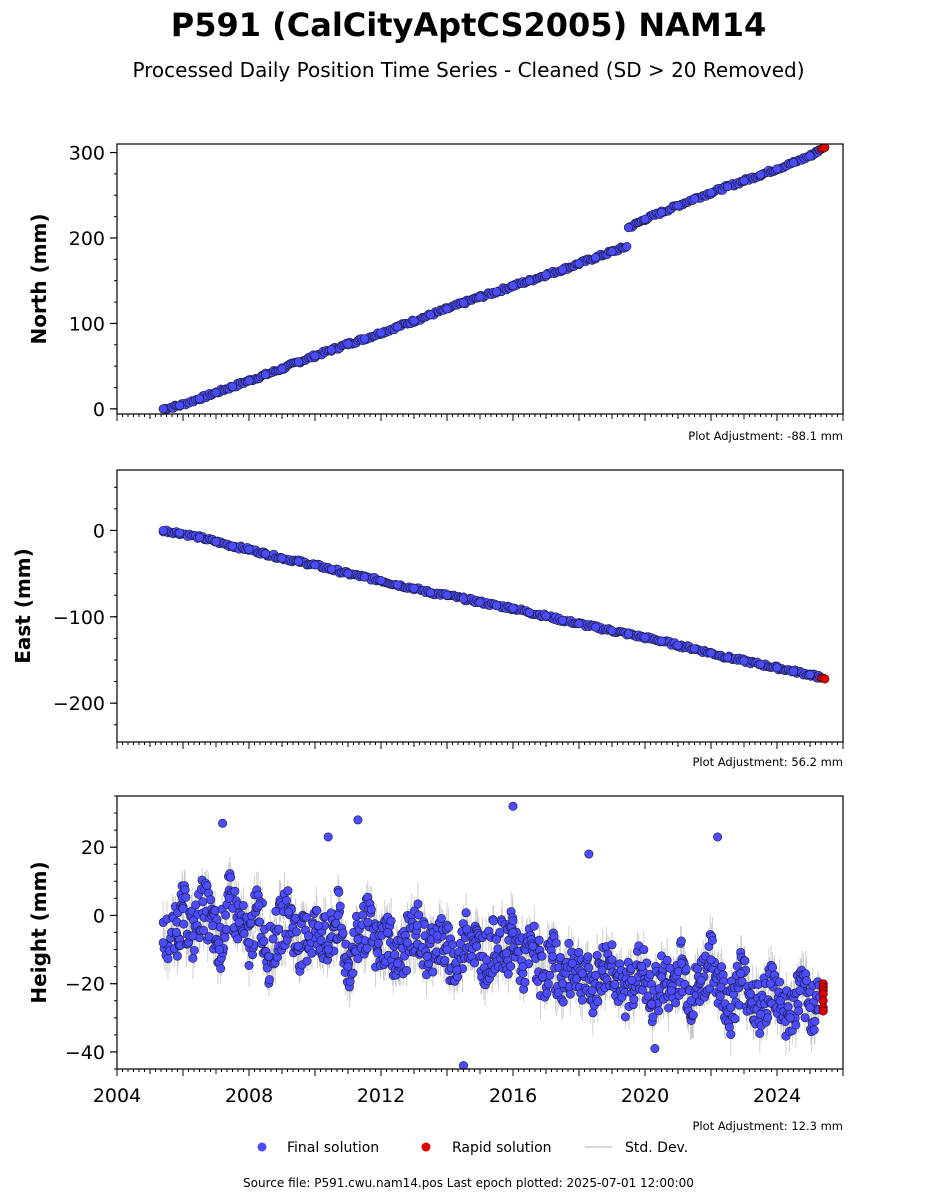 This screenshot has height=1200, width=937. I want to click on y-tick-label: 300, so click(87, 154).